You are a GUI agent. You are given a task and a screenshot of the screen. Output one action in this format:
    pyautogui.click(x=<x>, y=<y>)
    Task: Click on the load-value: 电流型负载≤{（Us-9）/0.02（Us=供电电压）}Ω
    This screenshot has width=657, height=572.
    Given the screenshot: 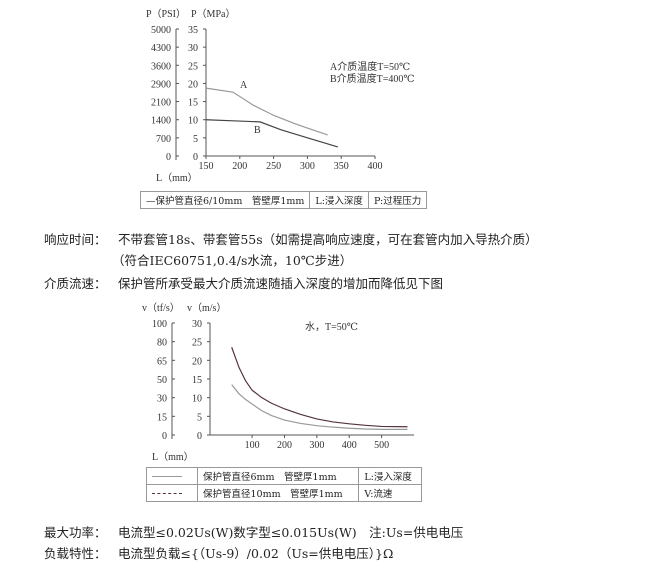 What is the action you would take?
    pyautogui.click(x=256, y=553)
    